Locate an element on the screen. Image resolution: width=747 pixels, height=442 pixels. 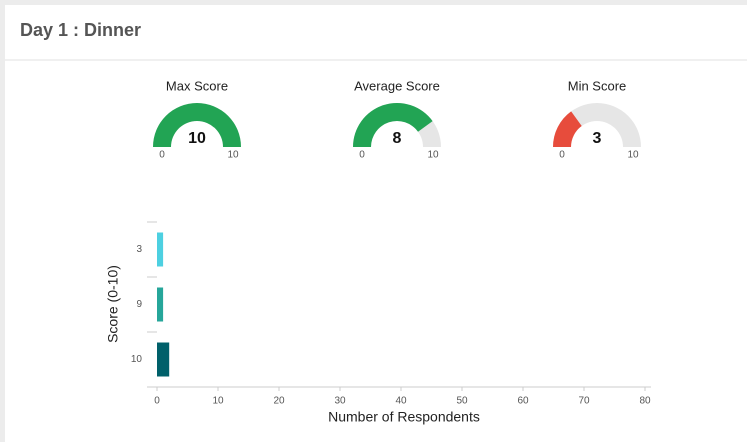
gauge-value: 10 is located at coordinates (197, 138).